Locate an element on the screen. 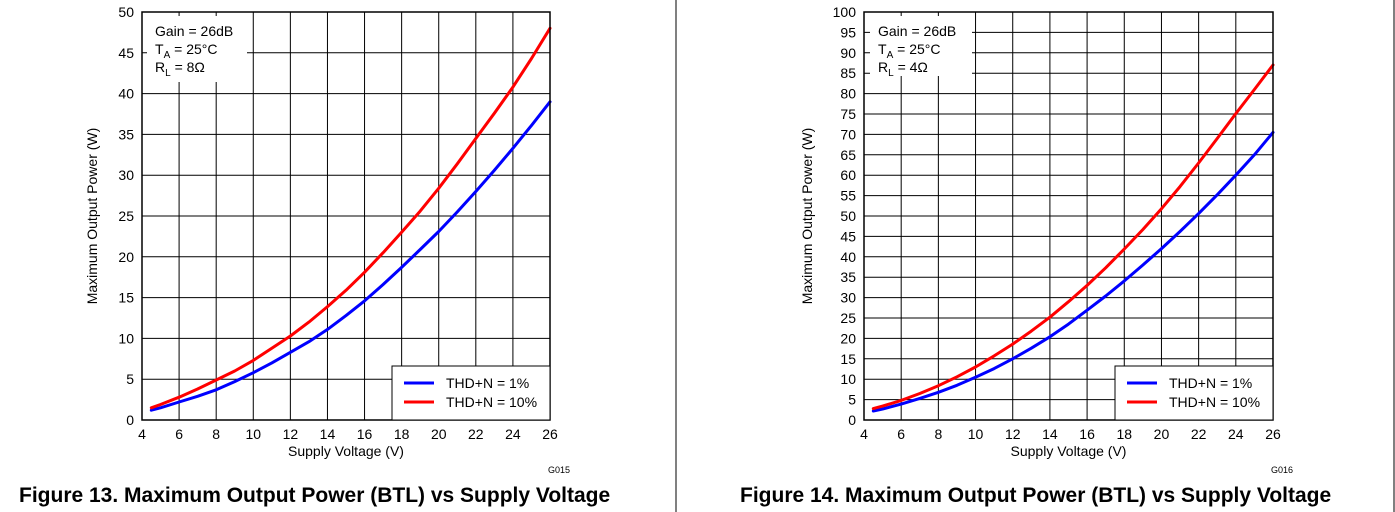 The image size is (1395, 512). y-tick-label: 75 is located at coordinates (848, 114).